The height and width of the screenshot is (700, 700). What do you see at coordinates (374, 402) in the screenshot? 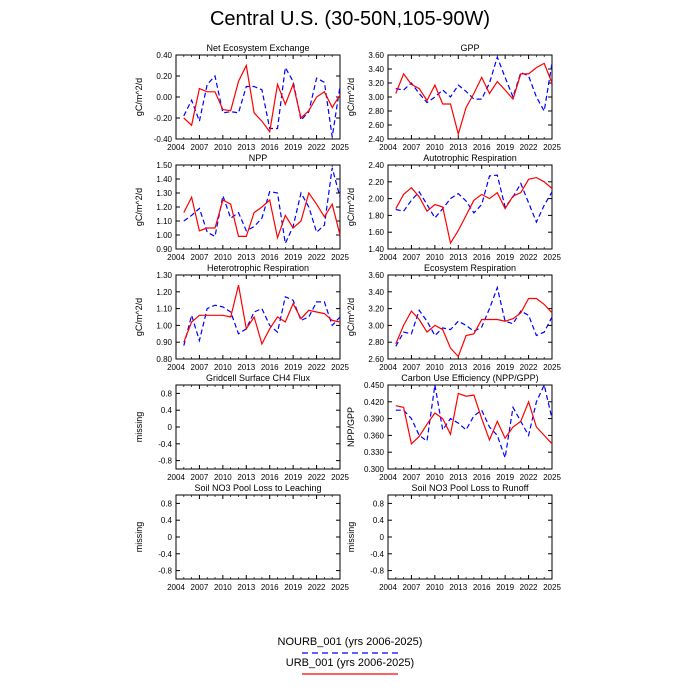
I see `y-tick-label: 0.420` at bounding box center [374, 402].